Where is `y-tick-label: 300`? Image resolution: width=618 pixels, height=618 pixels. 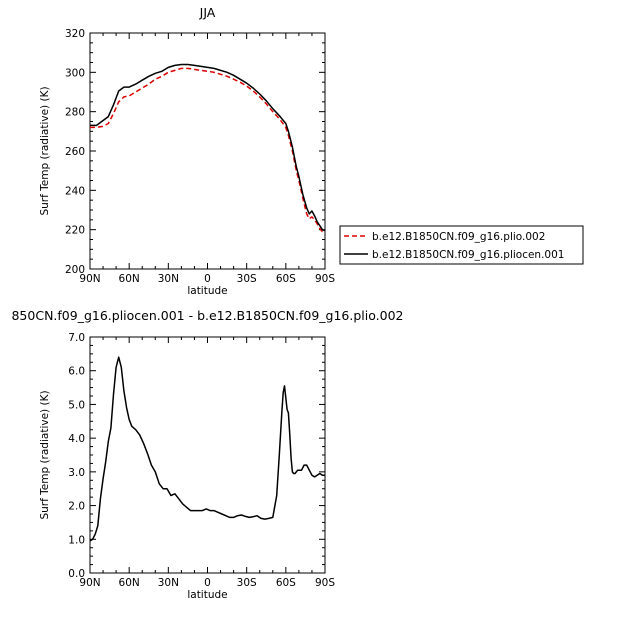
y-tick-label: 300 is located at coordinates (75, 73).